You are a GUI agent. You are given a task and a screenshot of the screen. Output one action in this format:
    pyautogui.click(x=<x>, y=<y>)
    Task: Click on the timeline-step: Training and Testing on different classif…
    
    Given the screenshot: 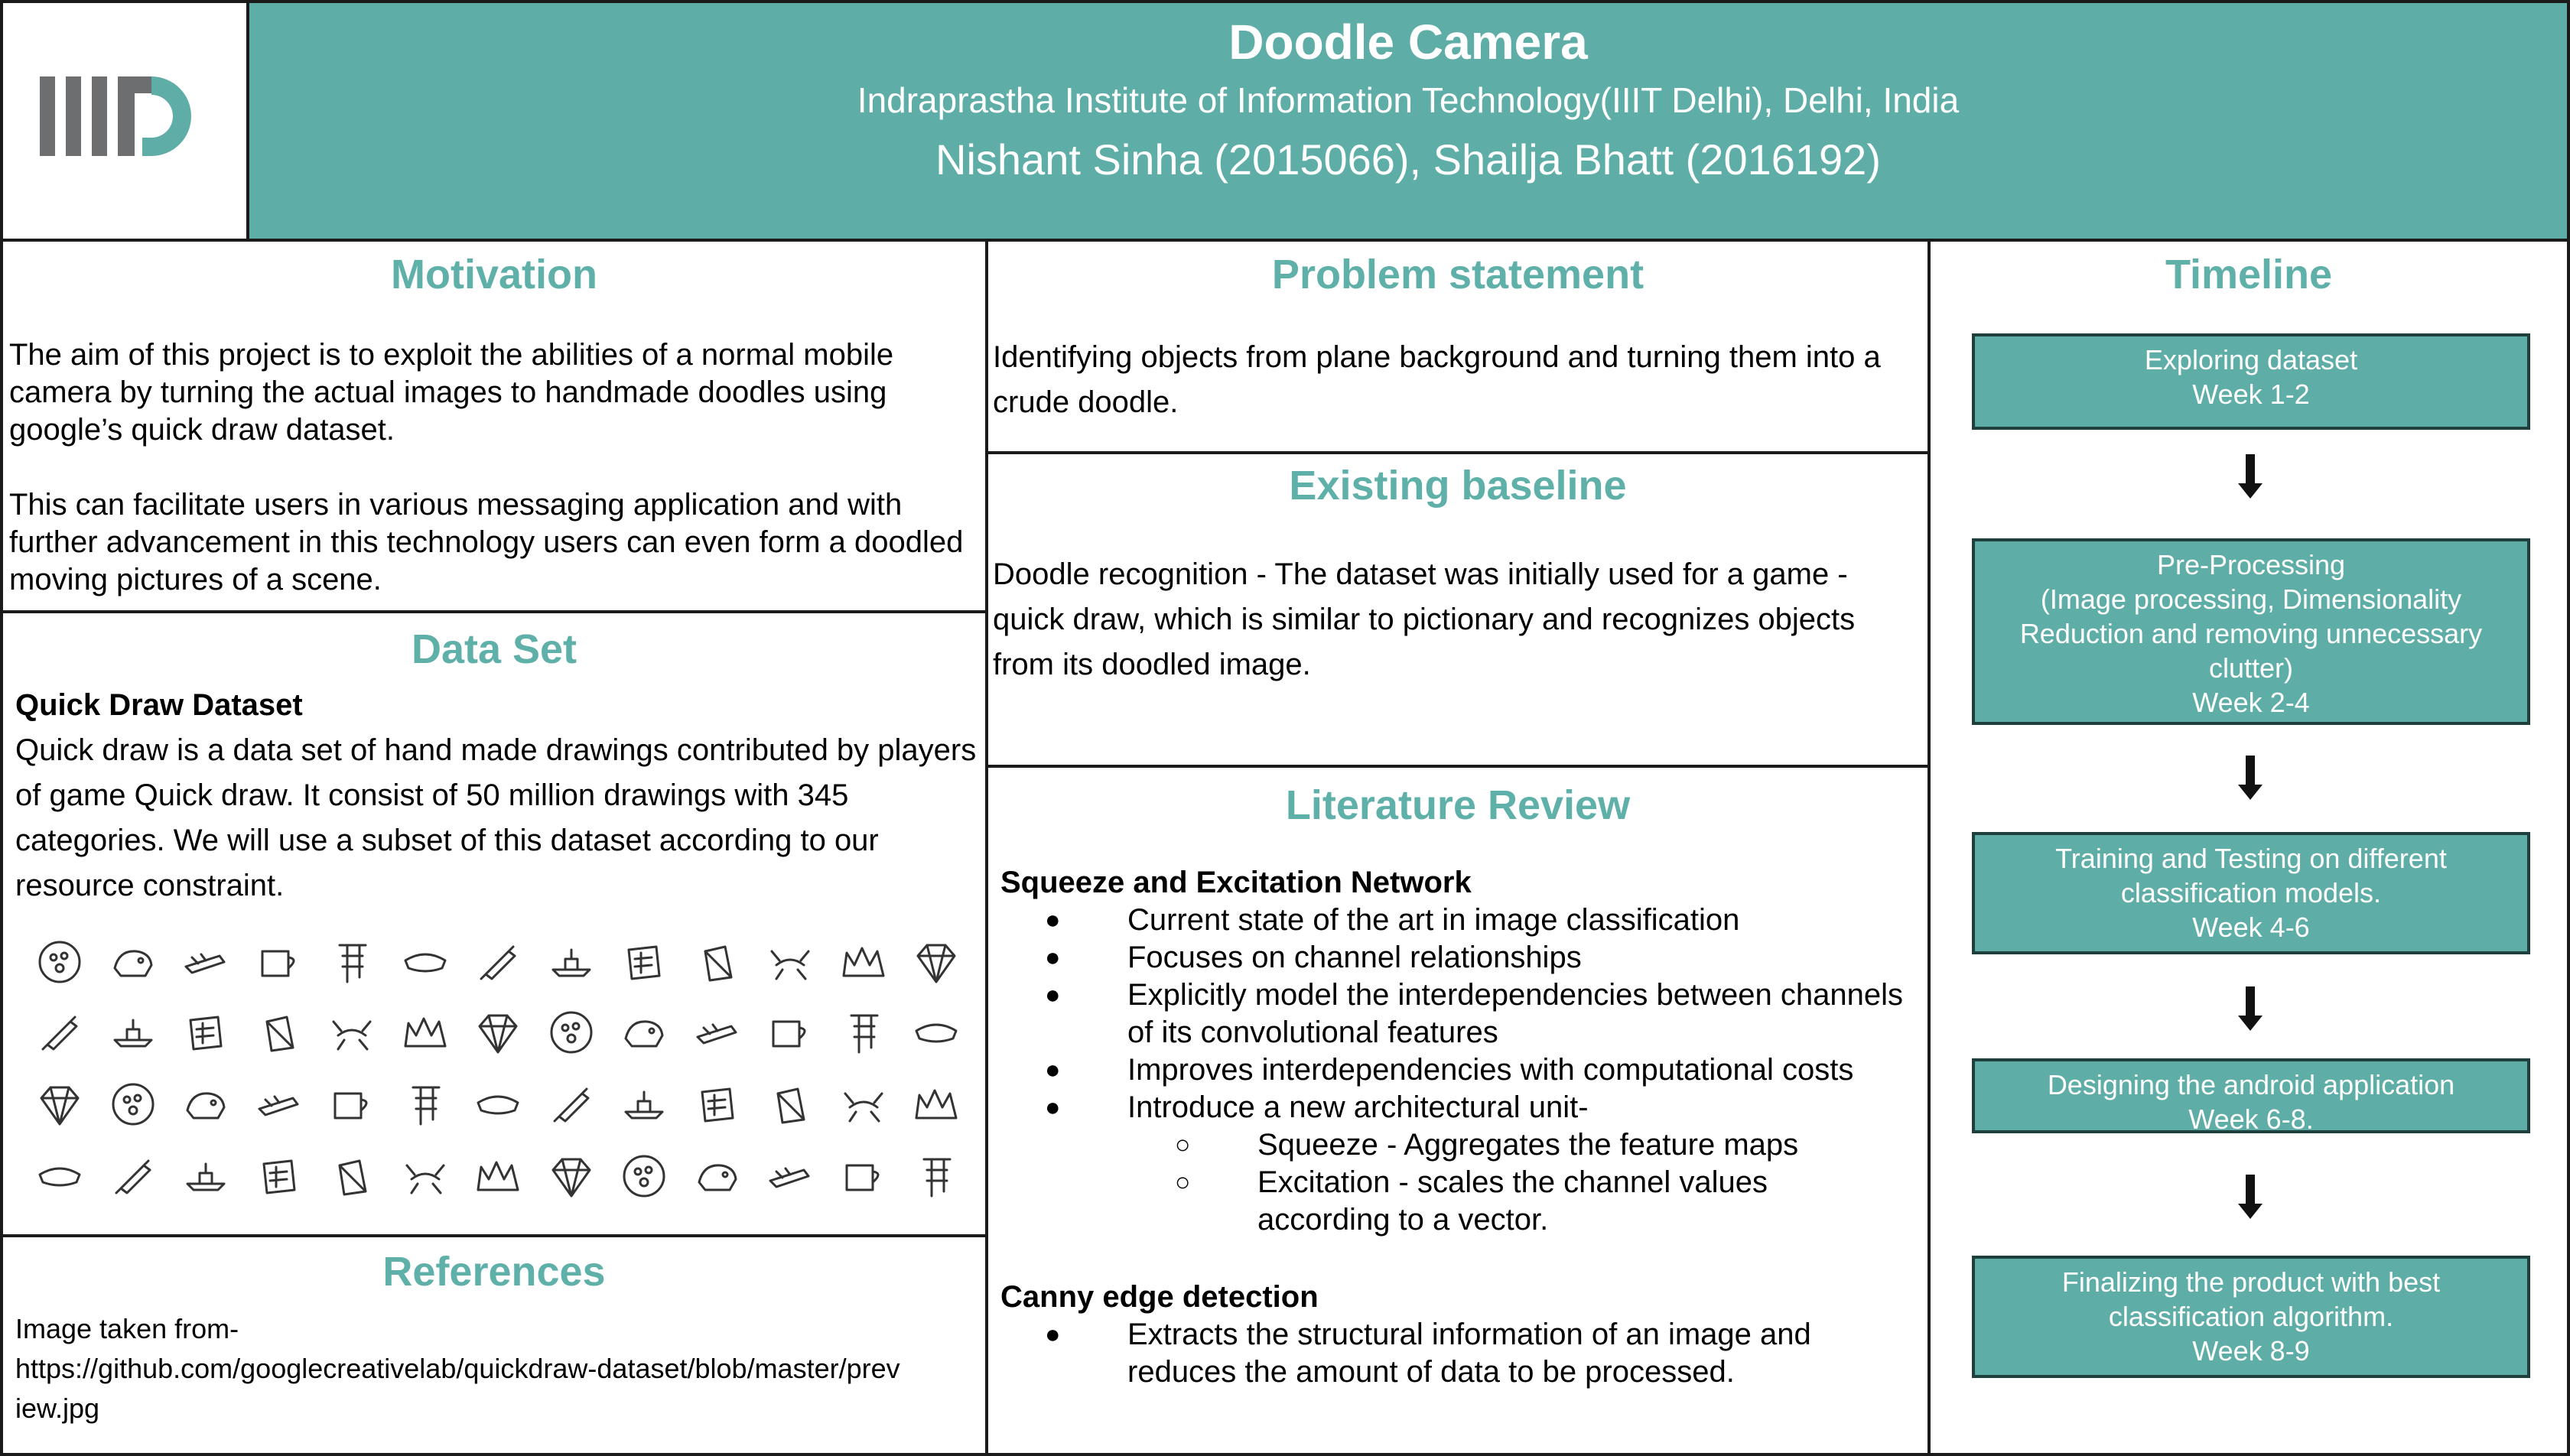 What is the action you would take?
    pyautogui.click(x=2251, y=893)
    